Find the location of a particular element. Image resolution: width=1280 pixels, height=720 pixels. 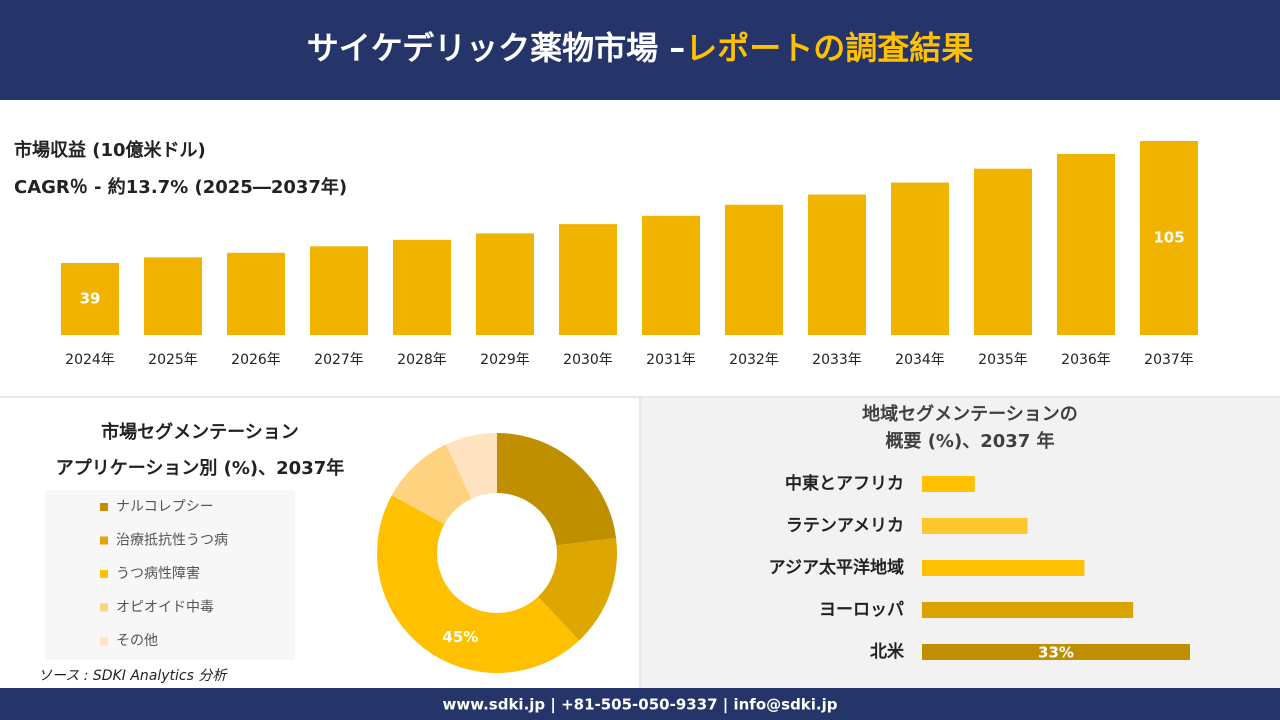

chart-subtitle: CAGR％ - 約13.7% (2025―2037年) is located at coordinates (180, 187).